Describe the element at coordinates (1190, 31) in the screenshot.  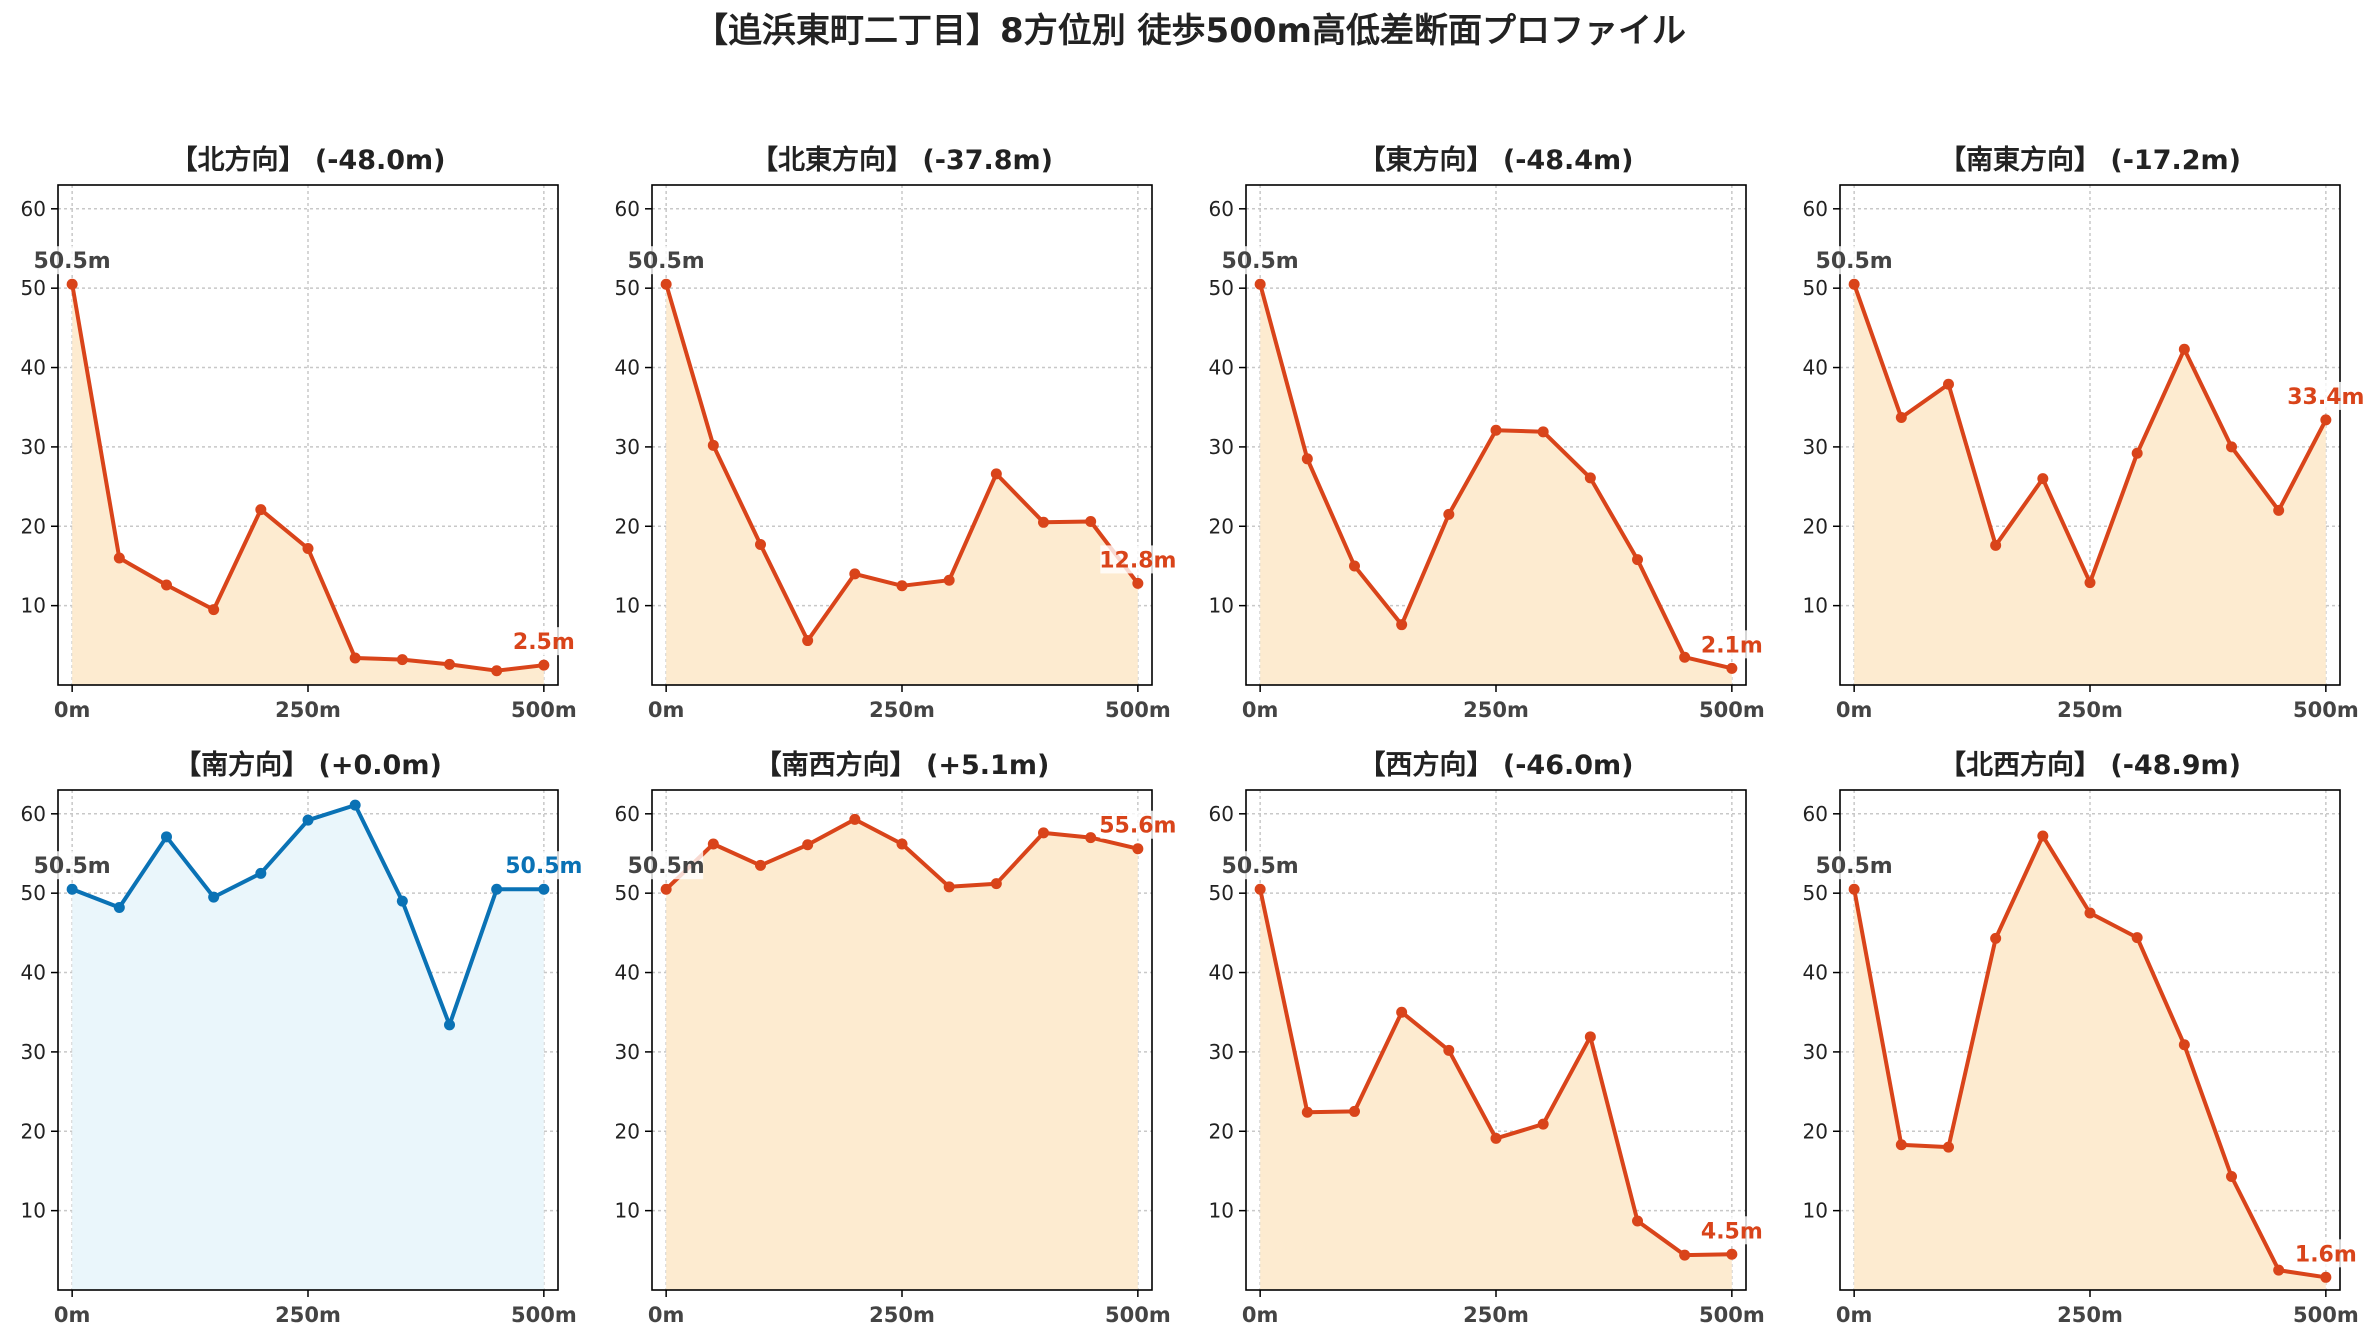
I see `figure-title: 【追浜東町二丁目】8方位別 徒歩500m高低差断面プロファイル` at that location.